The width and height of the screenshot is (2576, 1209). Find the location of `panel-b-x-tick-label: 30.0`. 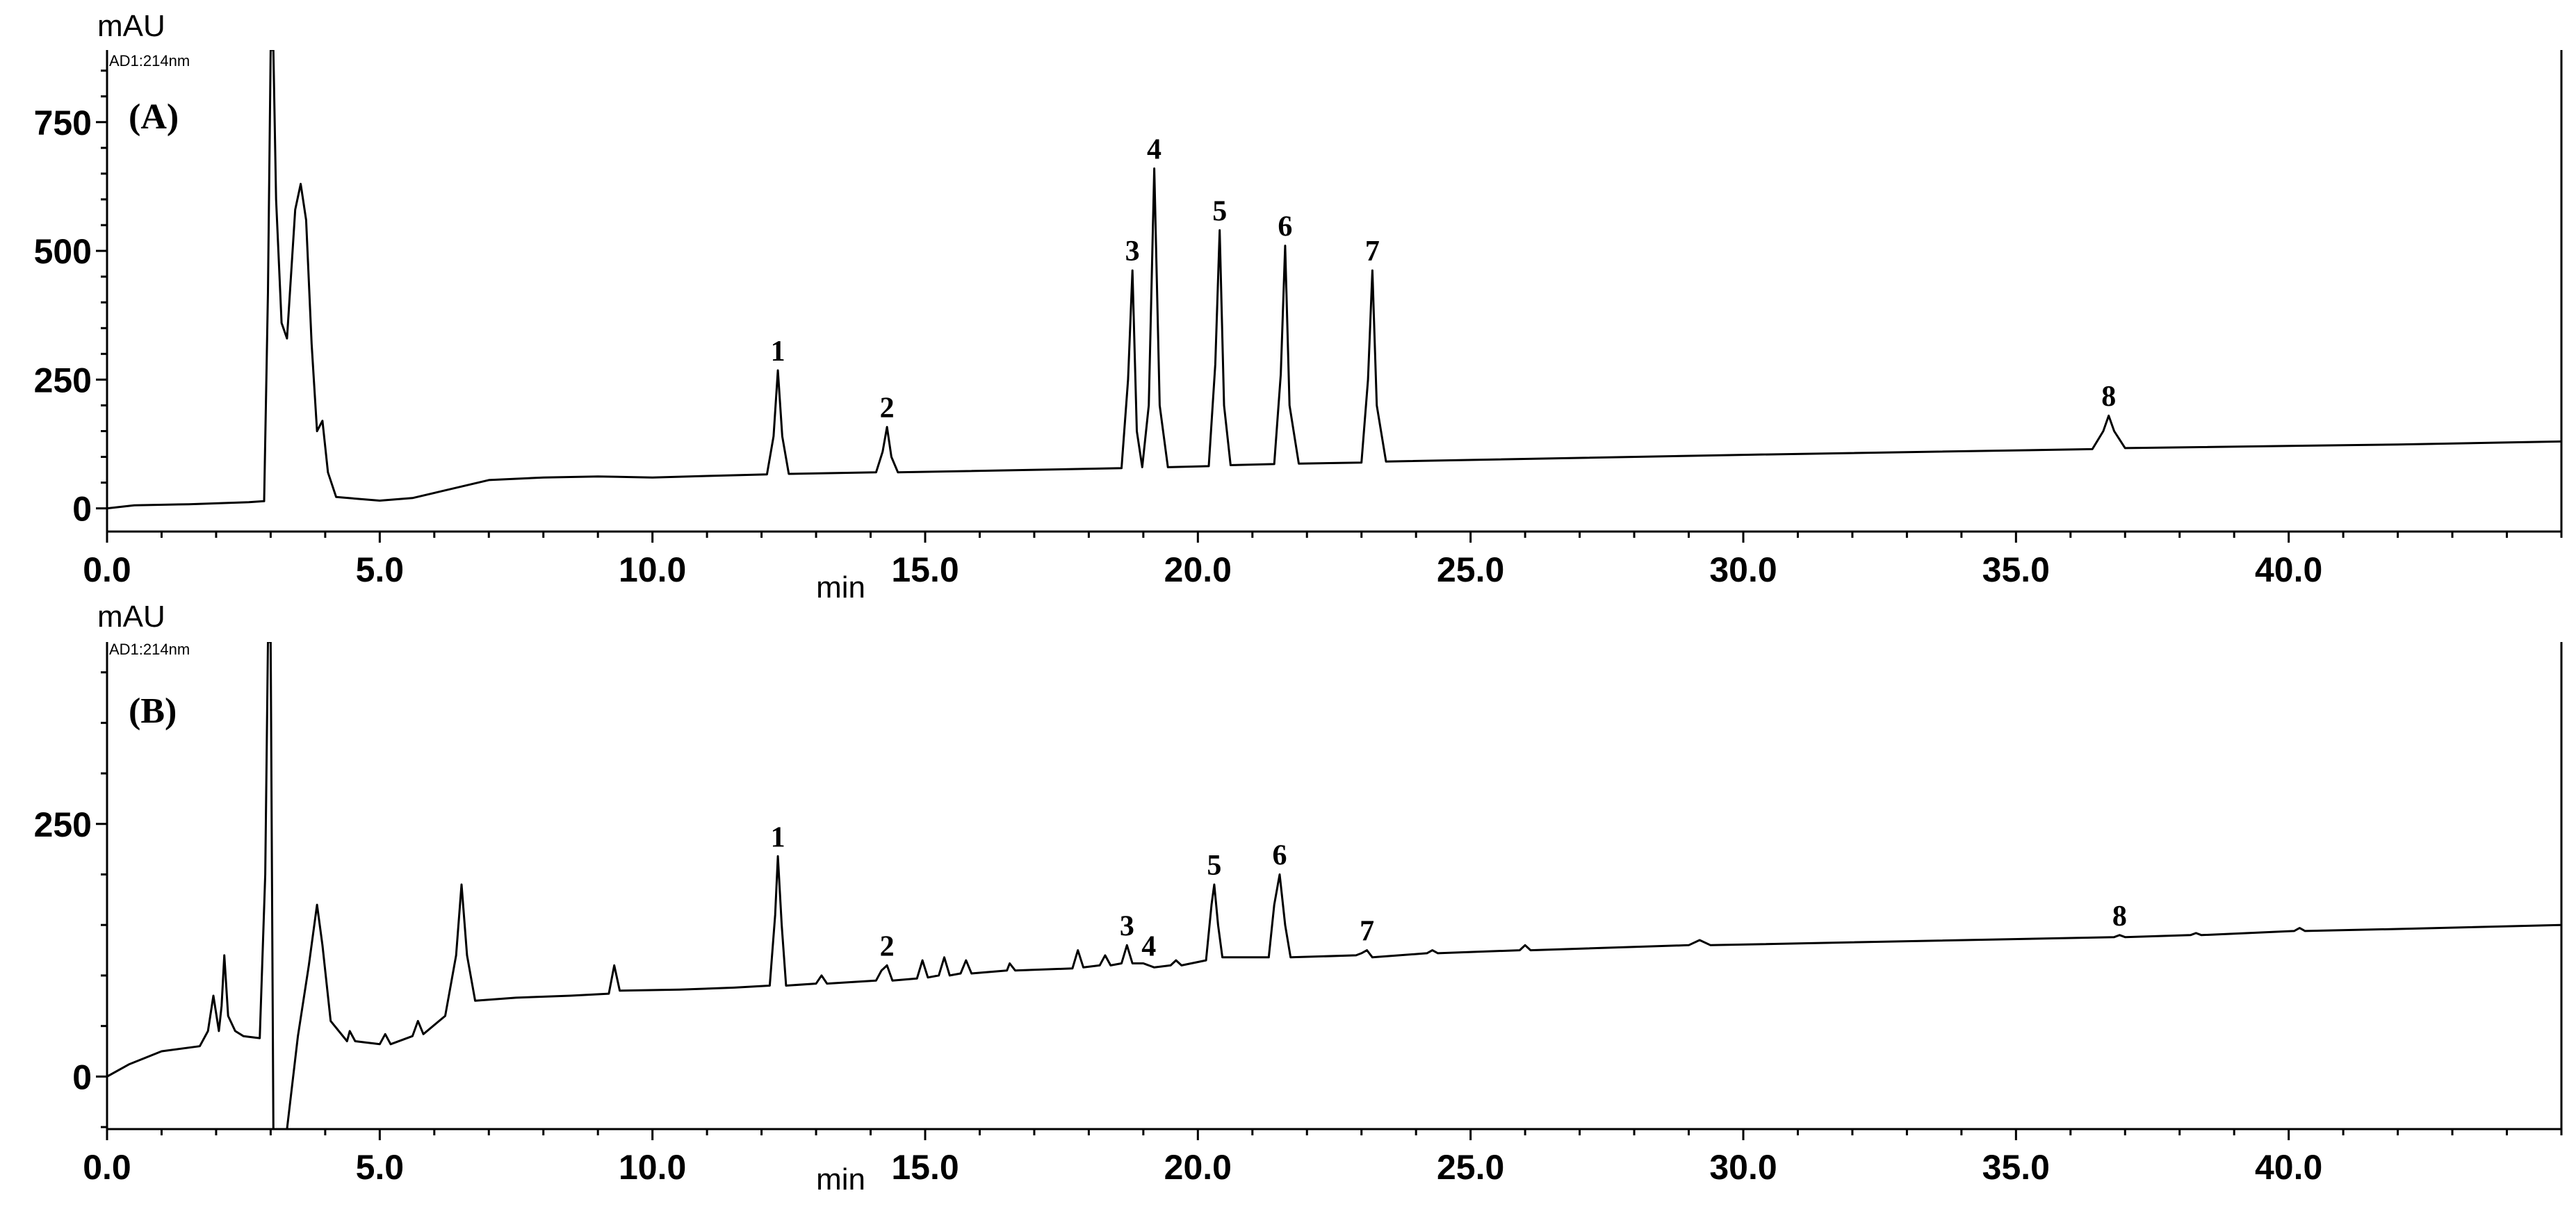

panel-b-x-tick-label: 30.0 is located at coordinates (1743, 1167).